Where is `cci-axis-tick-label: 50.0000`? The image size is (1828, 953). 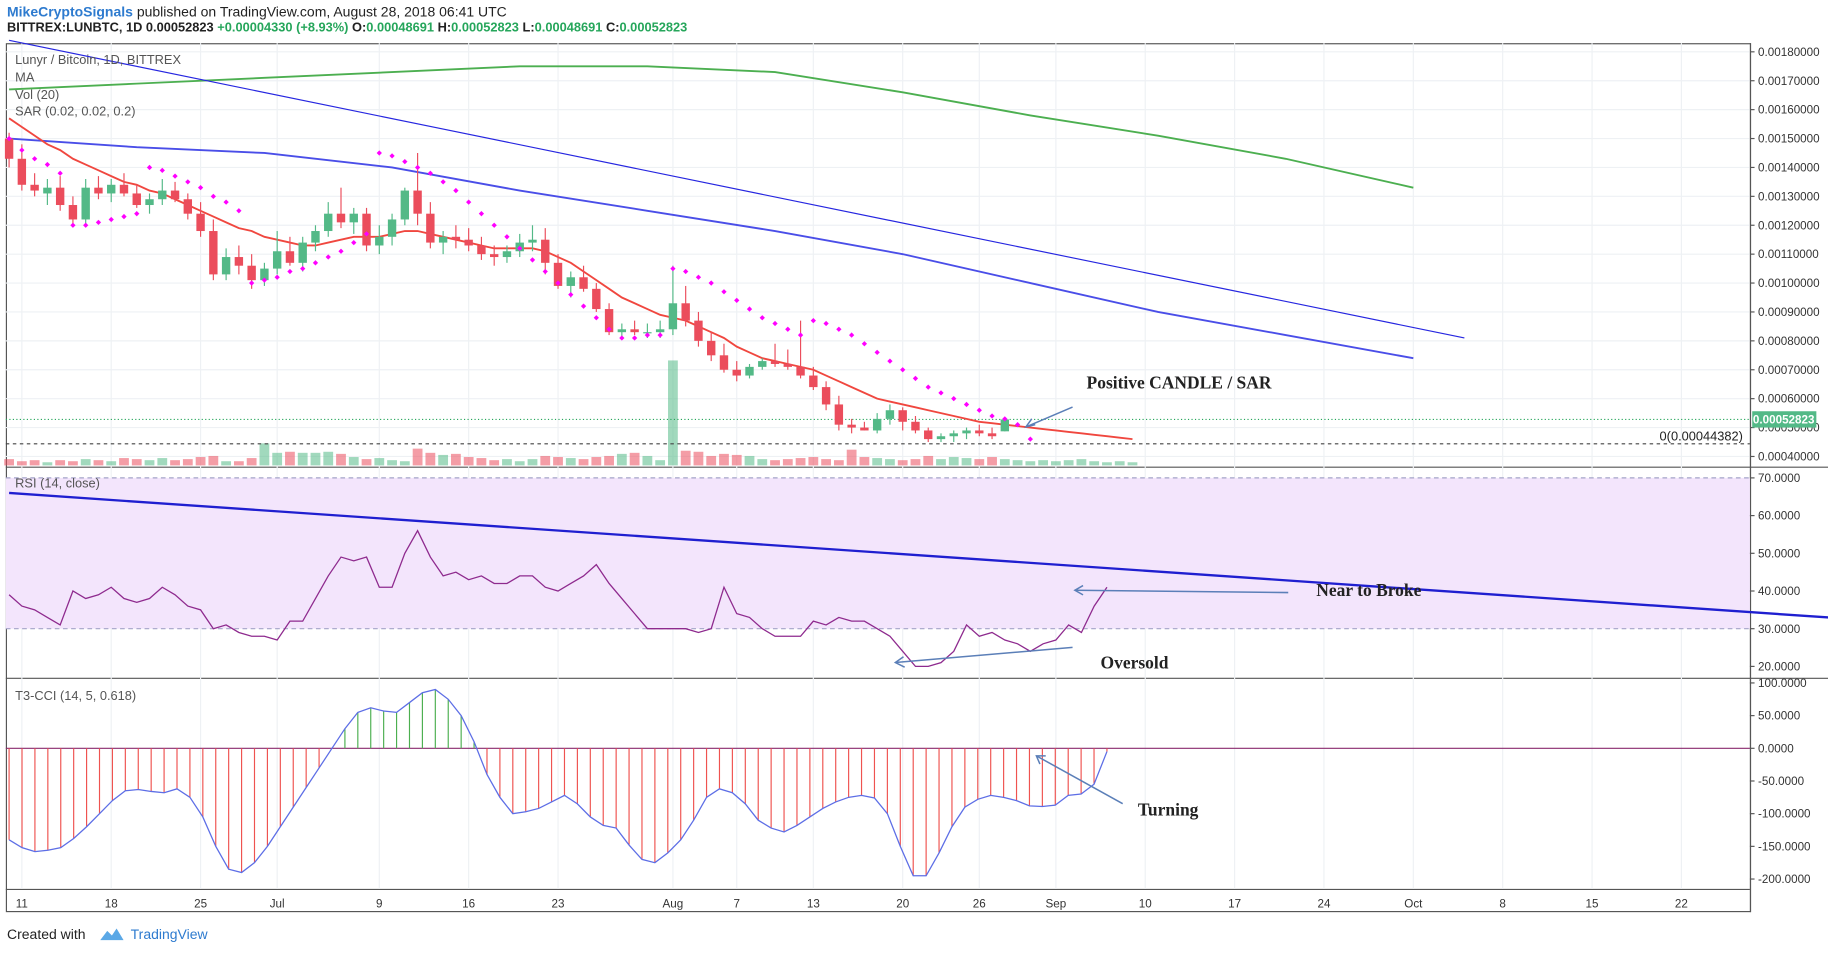 cci-axis-tick-label: 50.0000 is located at coordinates (1779, 716).